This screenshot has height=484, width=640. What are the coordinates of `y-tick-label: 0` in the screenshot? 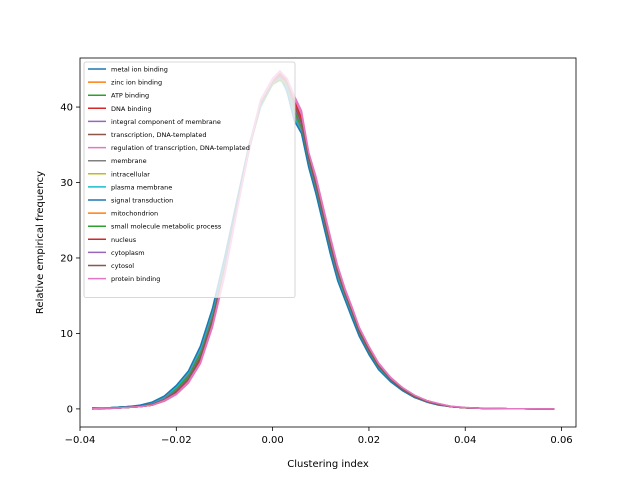 It's located at (70, 409).